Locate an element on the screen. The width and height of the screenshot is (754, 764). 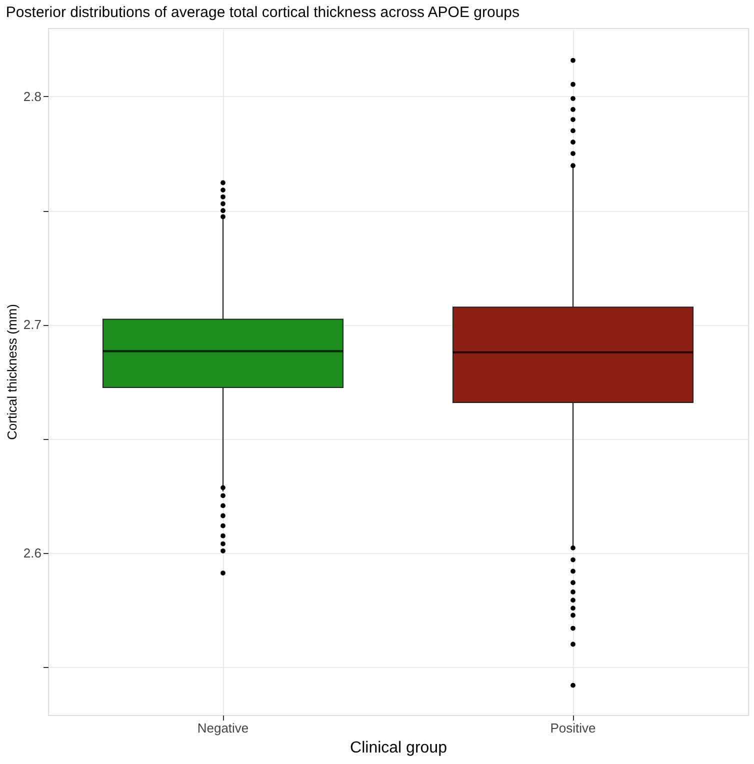
x-tick-label: Positive is located at coordinates (573, 728).